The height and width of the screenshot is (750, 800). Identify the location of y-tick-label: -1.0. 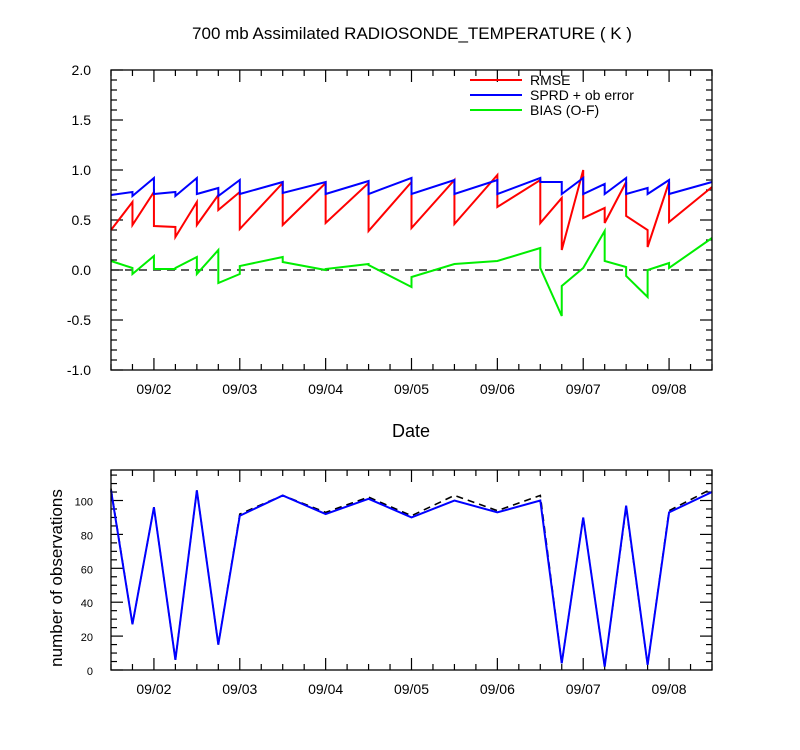
(79, 370).